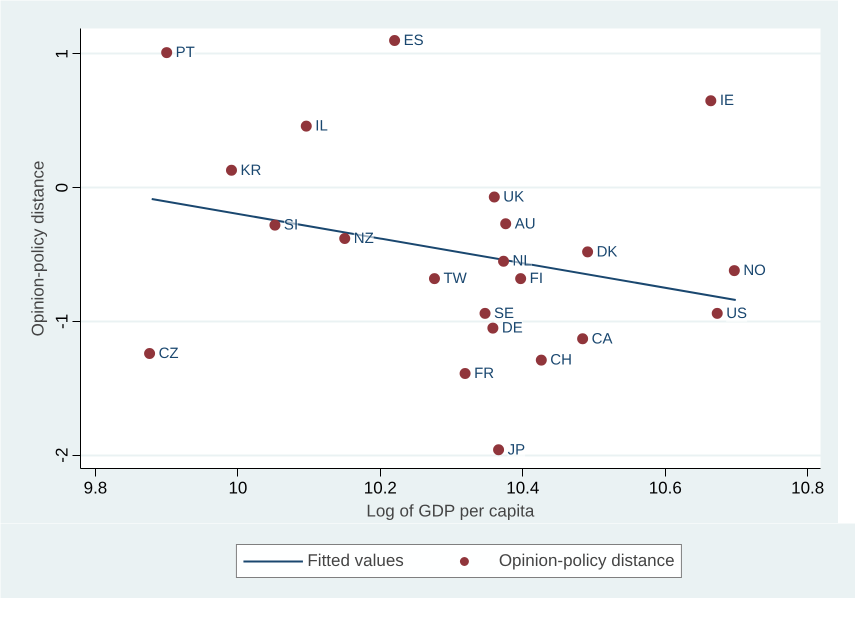 The image size is (857, 629). Describe the element at coordinates (62, 455) in the screenshot. I see `y-tick-label: -2` at that location.